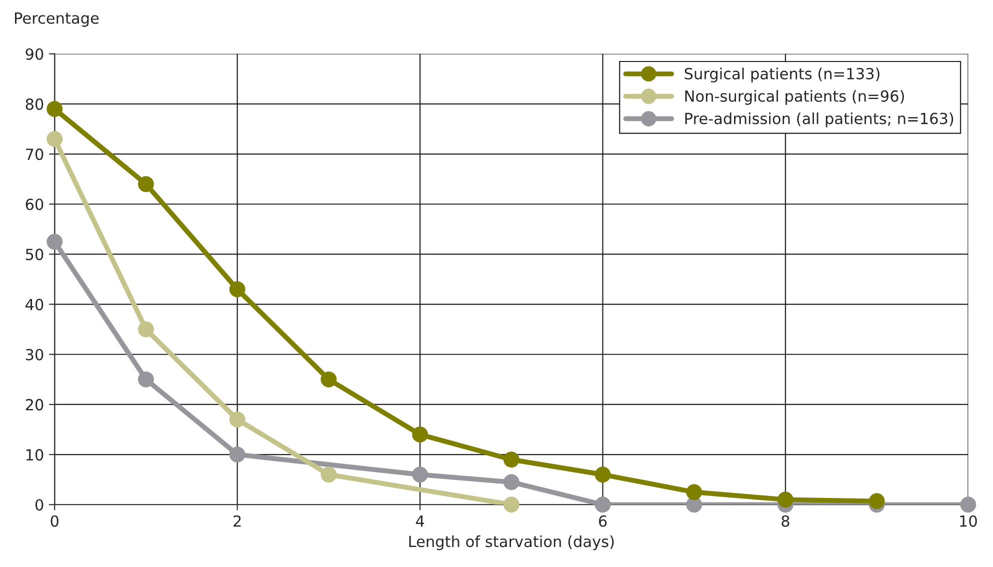 The height and width of the screenshot is (567, 993). What do you see at coordinates (39, 505) in the screenshot?
I see `y-tick-label: 0` at bounding box center [39, 505].